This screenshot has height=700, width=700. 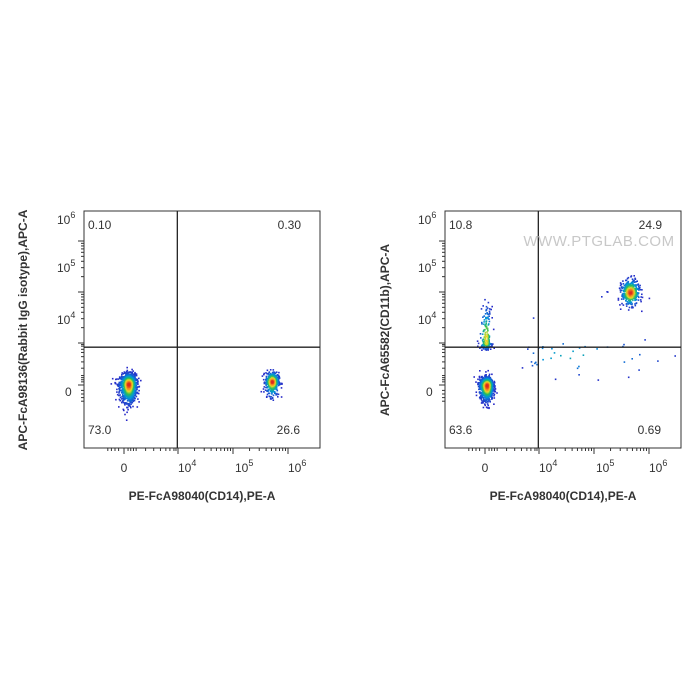 What do you see at coordinates (297, 466) in the screenshot?
I see `svg-text: 10⁶` at bounding box center [297, 466].